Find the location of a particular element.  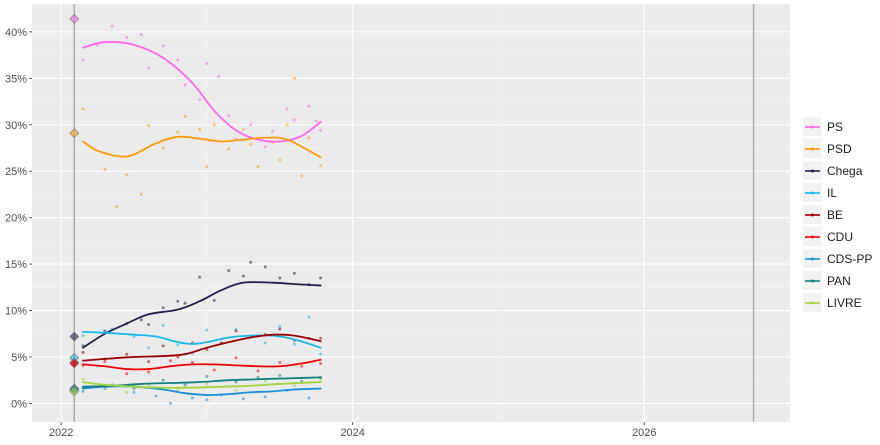

y-tick-label: 20% is located at coordinates (16, 219).